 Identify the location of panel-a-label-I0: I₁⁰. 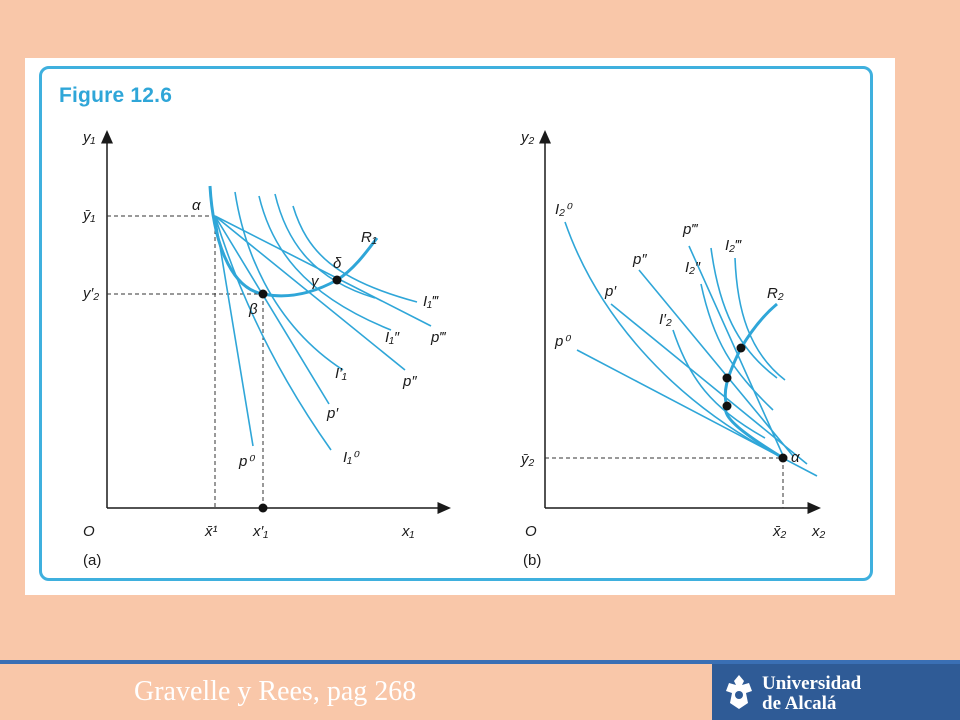
(351, 457).